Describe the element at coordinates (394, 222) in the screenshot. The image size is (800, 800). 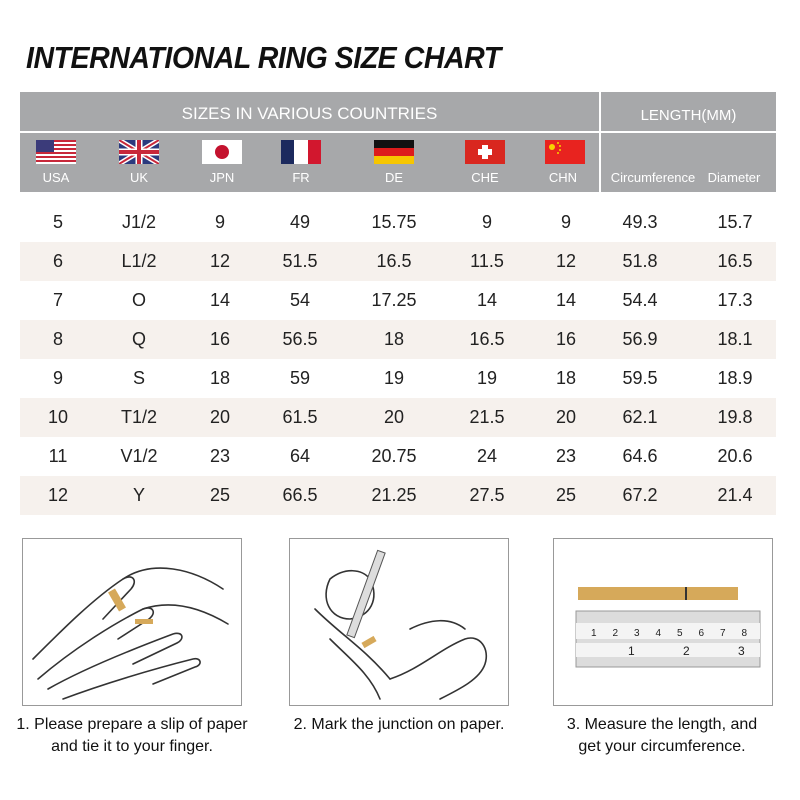
I see `cell-de: 15.75` at that location.